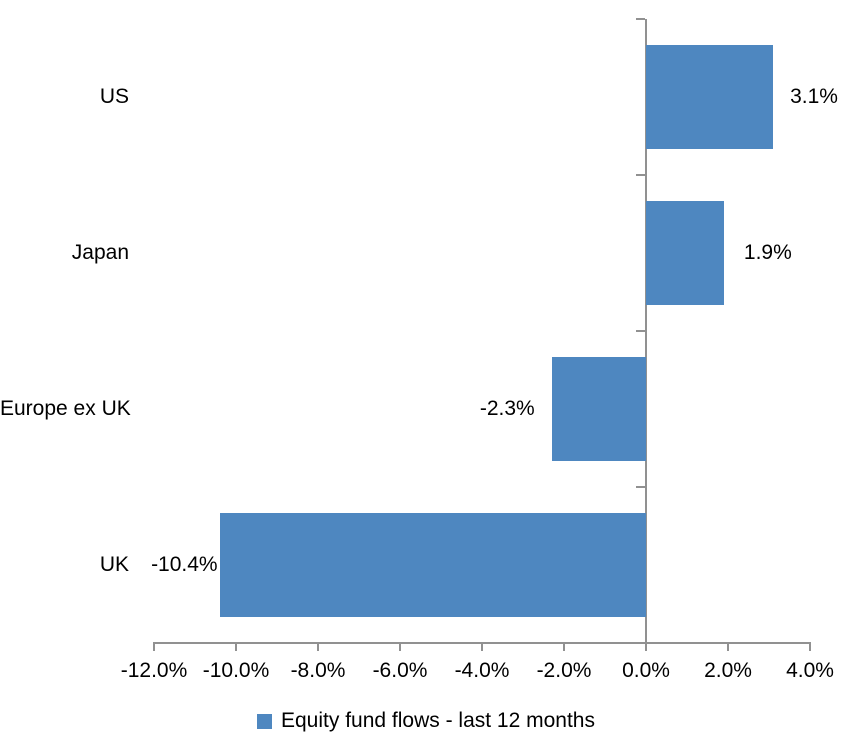 The image size is (852, 747). What do you see at coordinates (814, 96) in the screenshot?
I see `bar-value-label: 3.1%` at bounding box center [814, 96].